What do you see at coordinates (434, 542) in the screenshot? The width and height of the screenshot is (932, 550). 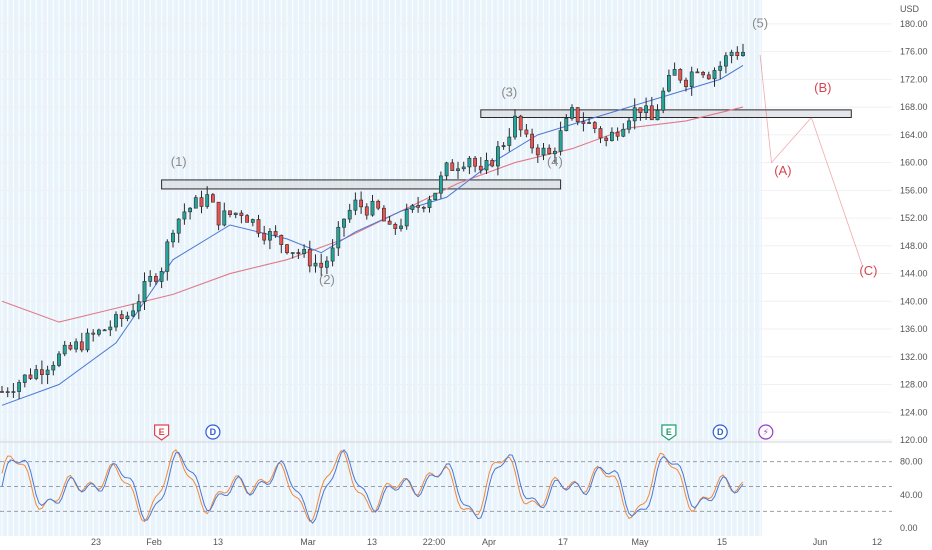 I see `time-tick-label: 22:00` at bounding box center [434, 542].